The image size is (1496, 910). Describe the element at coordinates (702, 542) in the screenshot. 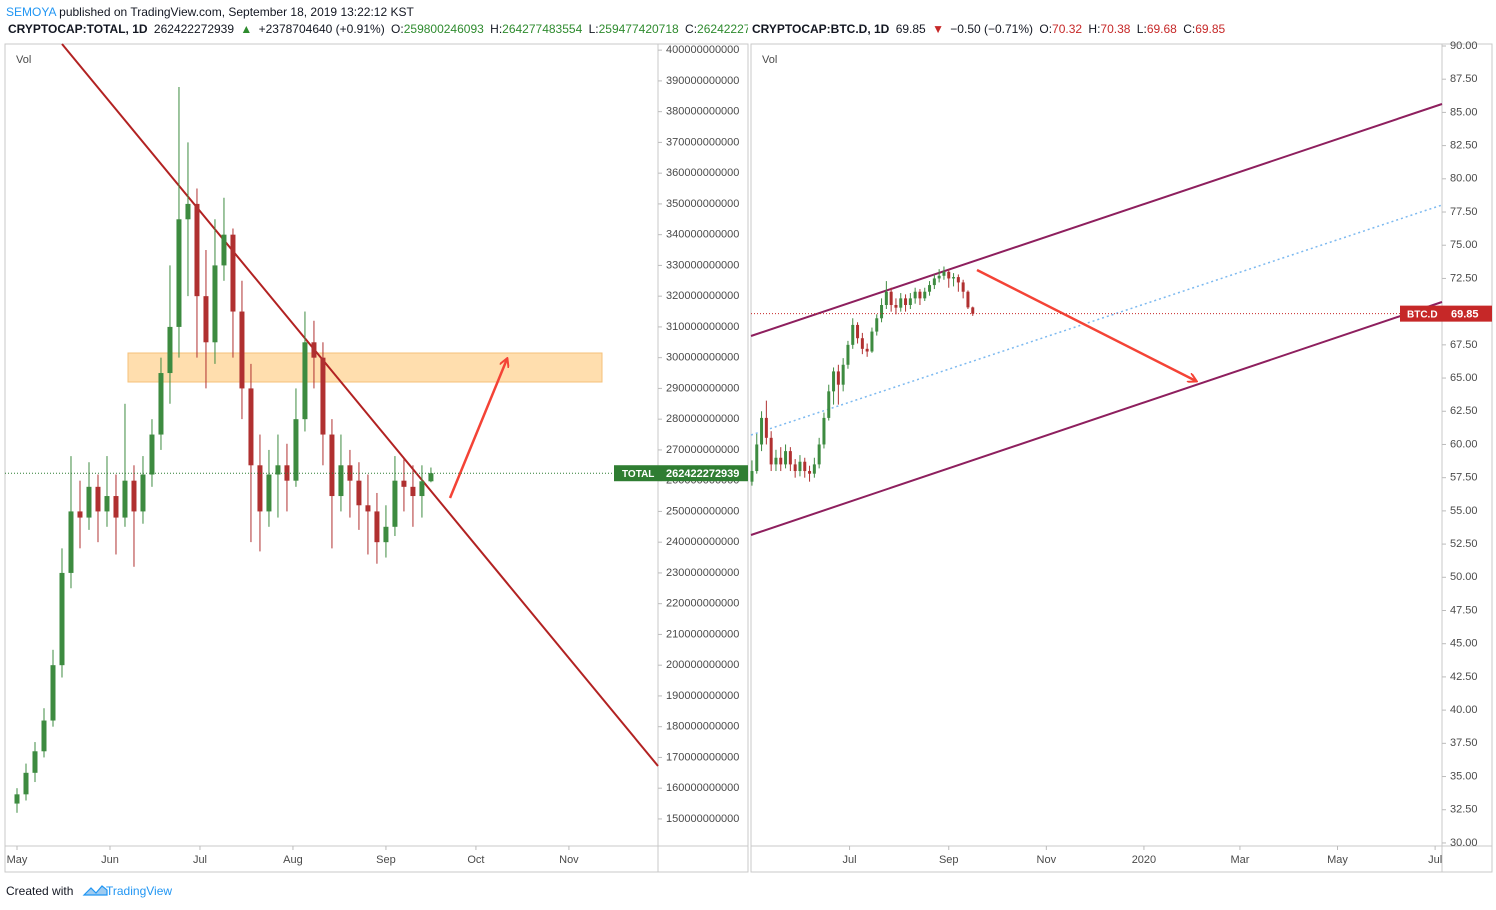

I see `y-tick-label: 240000000000` at that location.